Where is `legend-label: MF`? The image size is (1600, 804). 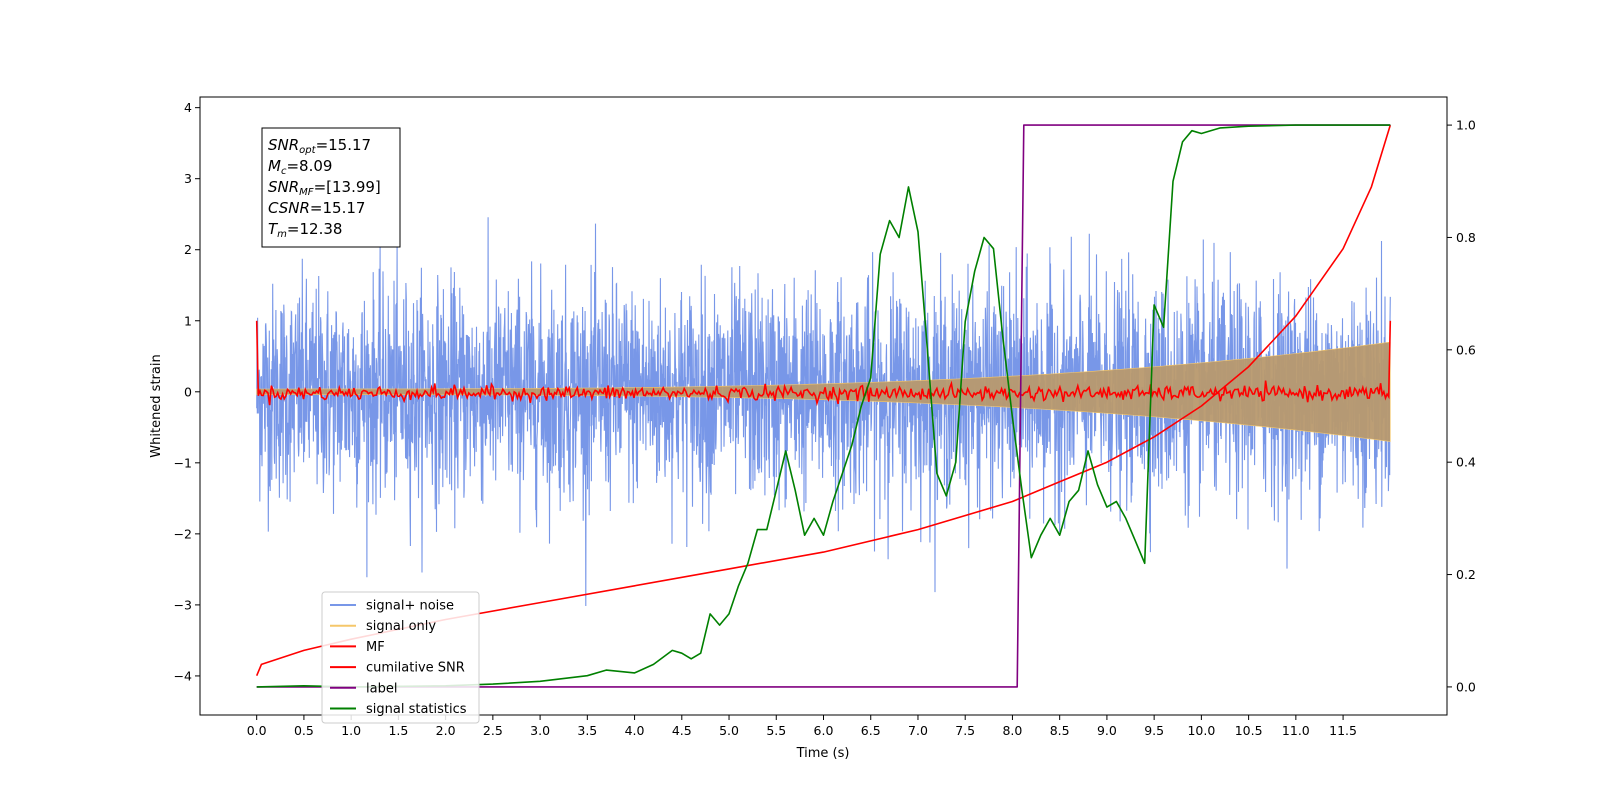
legend-label: MF is located at coordinates (375, 647).